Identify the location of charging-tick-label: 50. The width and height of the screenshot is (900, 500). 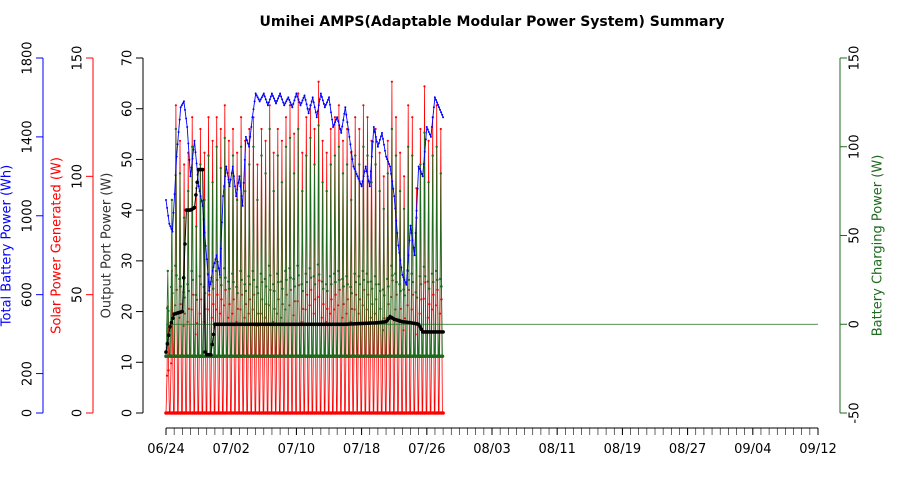
(855, 235).